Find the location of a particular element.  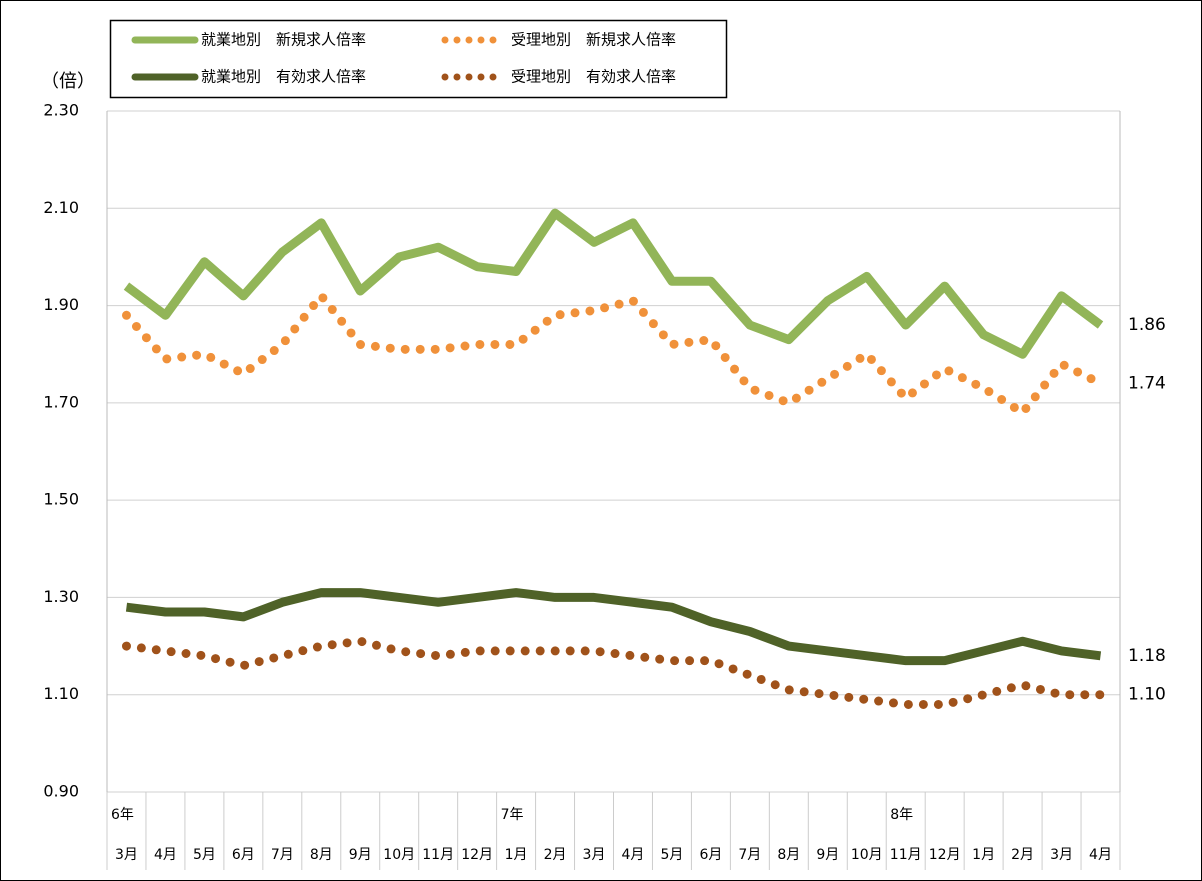

legend-label: 受理地別 有効求人倍率 is located at coordinates (593, 77).